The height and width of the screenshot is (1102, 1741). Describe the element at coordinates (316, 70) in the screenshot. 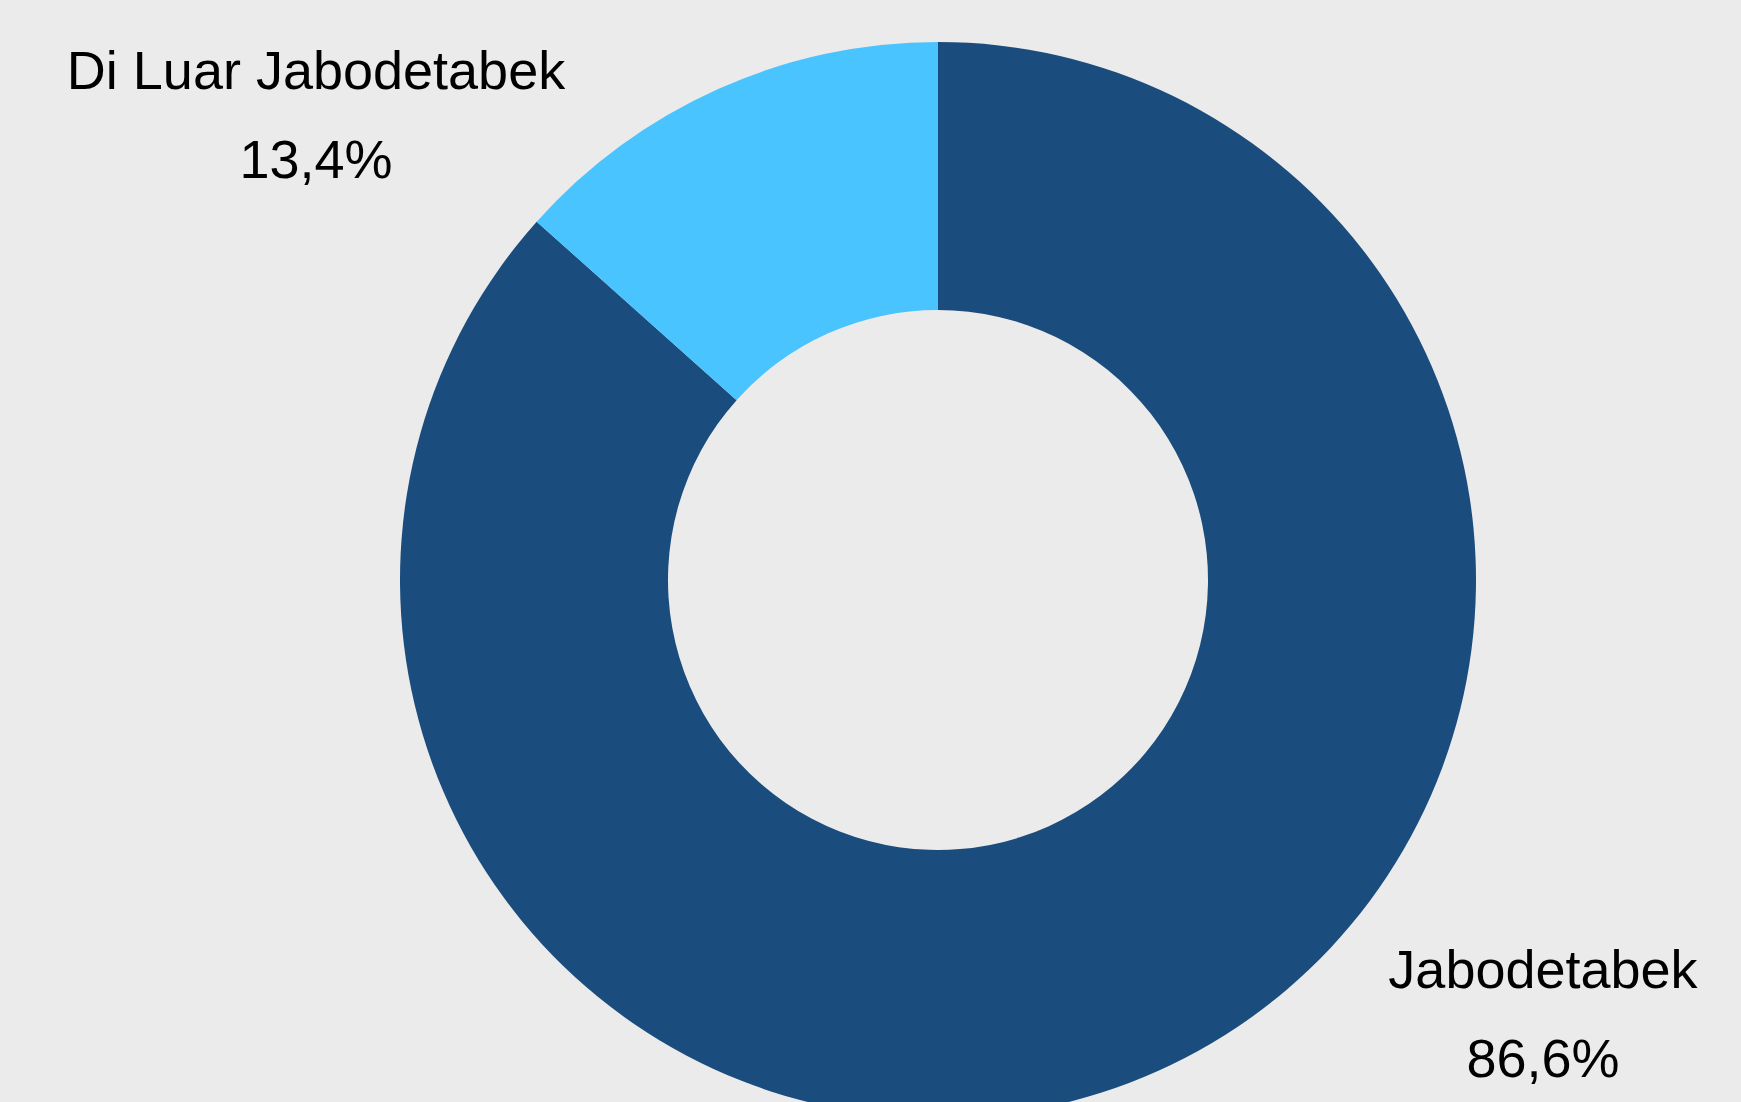

I see `slice-label: Di Luar Jabodetabek` at that location.